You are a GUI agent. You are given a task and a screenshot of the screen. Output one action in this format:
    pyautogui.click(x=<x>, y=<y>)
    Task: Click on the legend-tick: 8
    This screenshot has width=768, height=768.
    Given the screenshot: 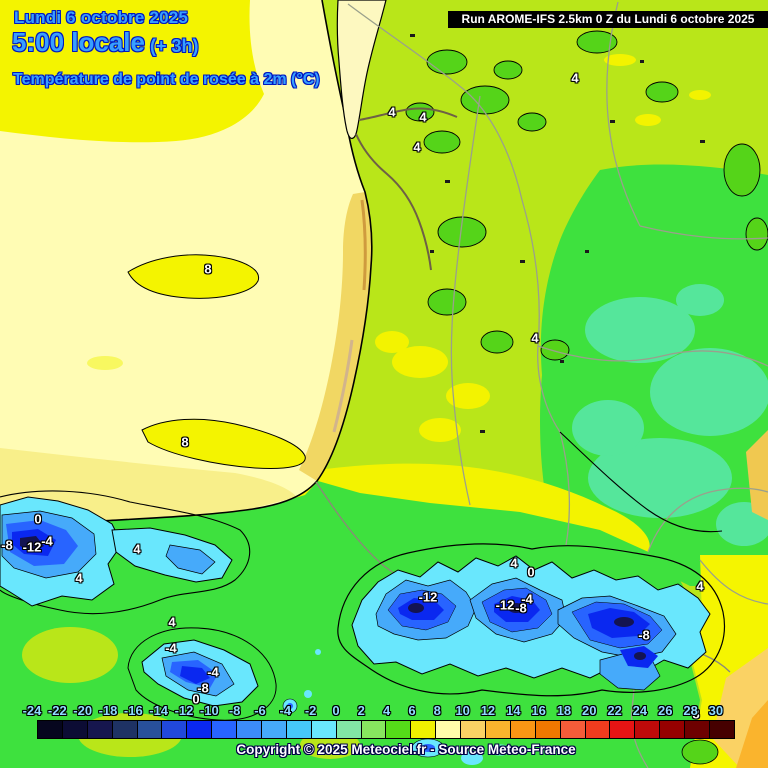 What is the action you would take?
    pyautogui.click(x=437, y=710)
    